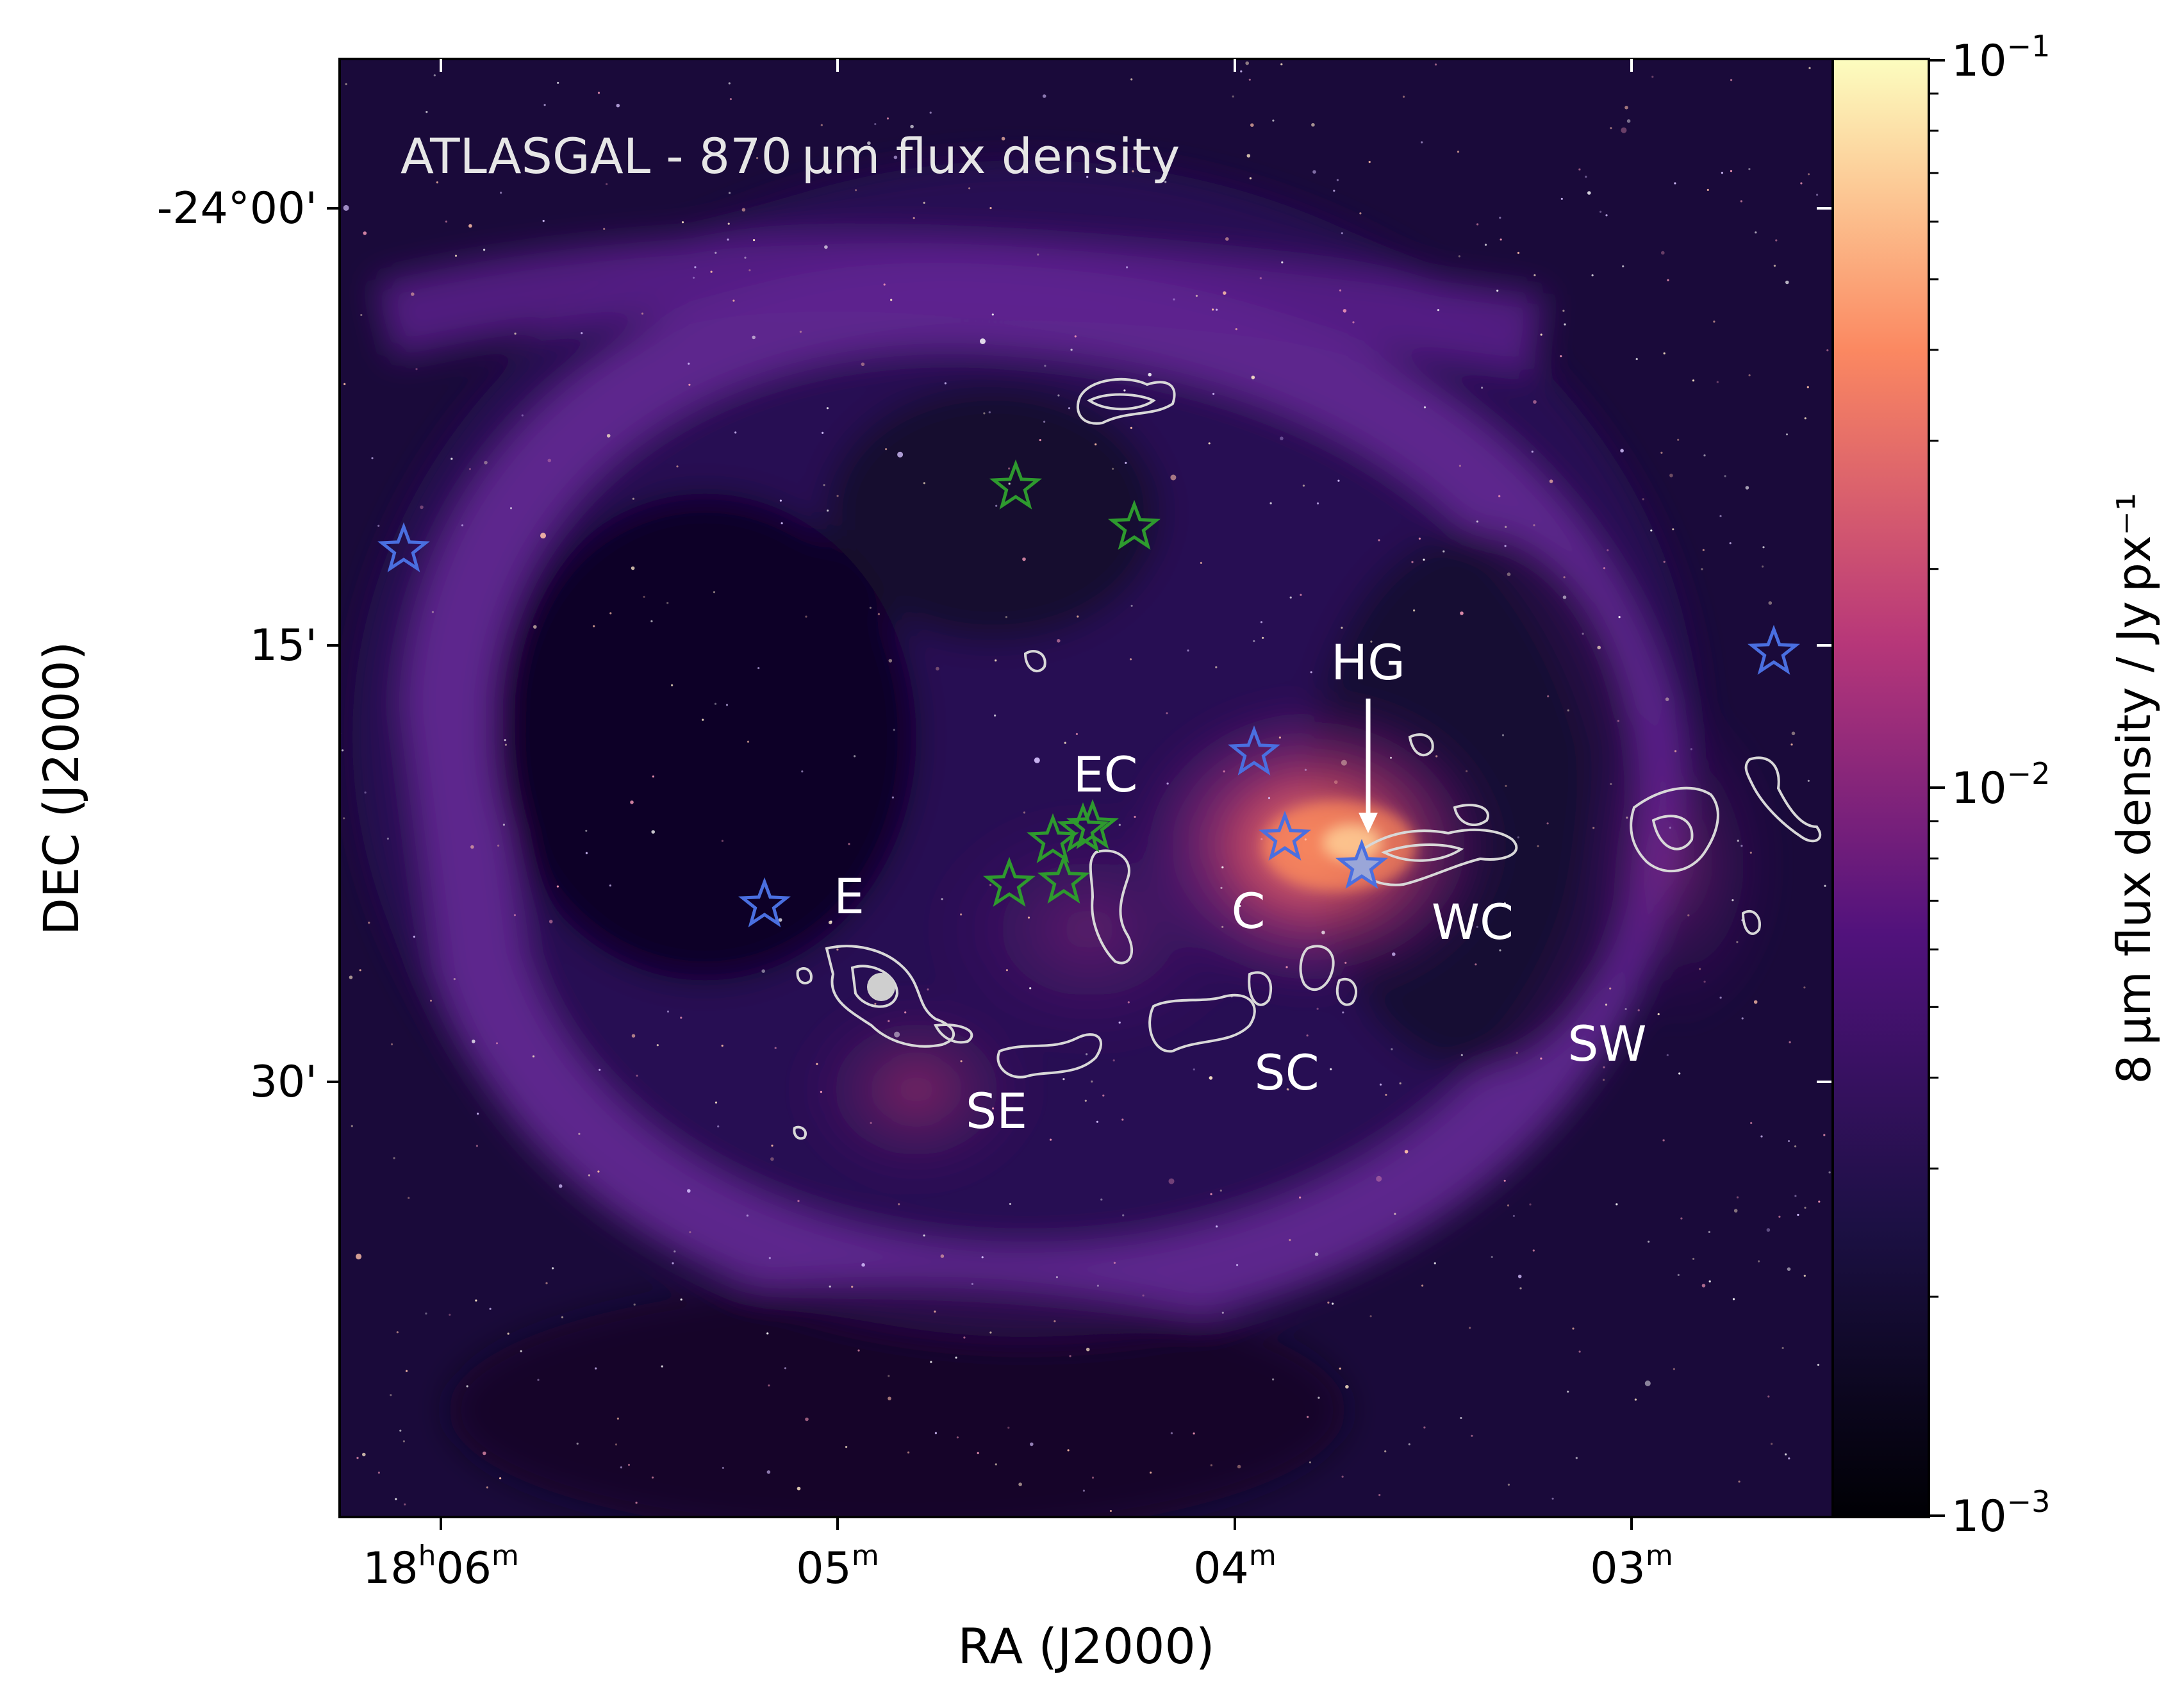 The image size is (2182, 1708). Describe the element at coordinates (2134, 788) in the screenshot. I see `colorbar-label: 8 μm flux density / Jy px⁻¹` at that location.